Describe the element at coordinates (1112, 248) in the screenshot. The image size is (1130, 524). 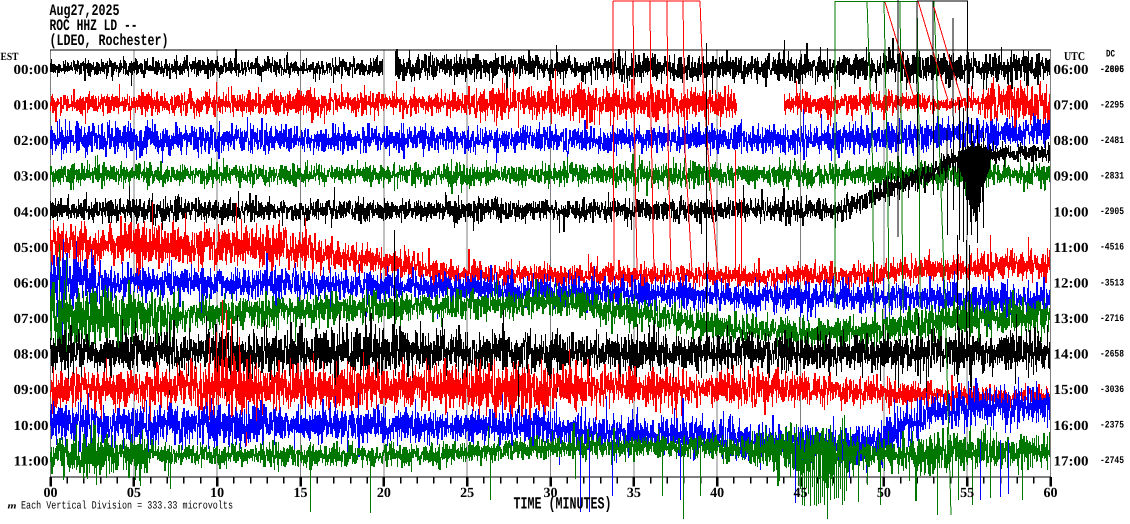
I see `svg-text: -4516` at that location.